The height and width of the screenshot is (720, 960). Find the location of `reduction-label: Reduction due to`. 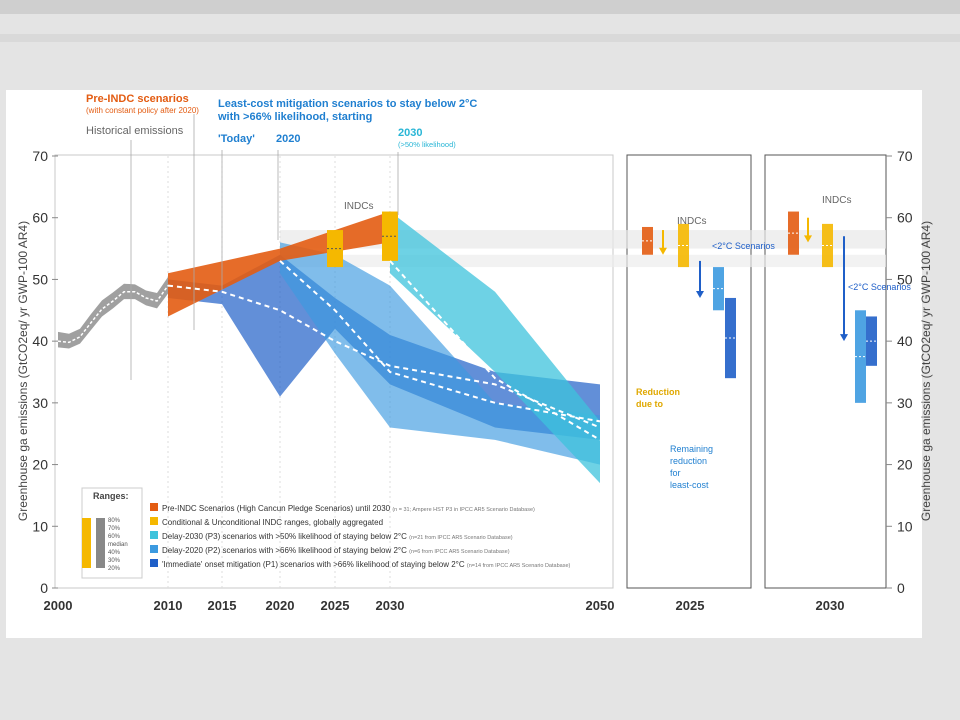

reduction-label: Reduction due to is located at coordinates (658, 398).